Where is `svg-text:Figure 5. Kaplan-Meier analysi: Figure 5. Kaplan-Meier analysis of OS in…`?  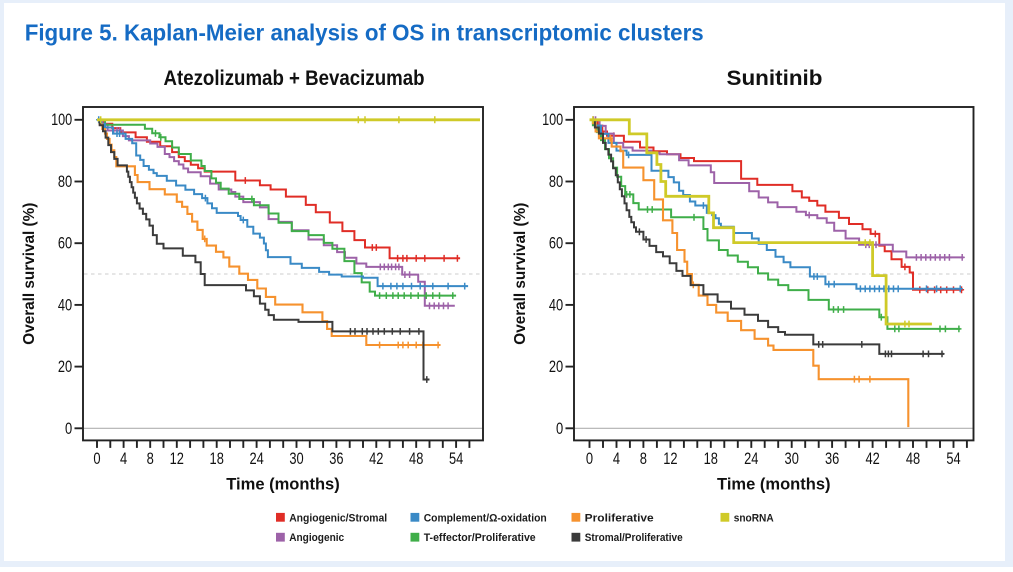 svg-text:Figure 5. Kaplan-Meier analysi: Figure 5. Kaplan-Meier analysis of OS in… is located at coordinates (364, 33).